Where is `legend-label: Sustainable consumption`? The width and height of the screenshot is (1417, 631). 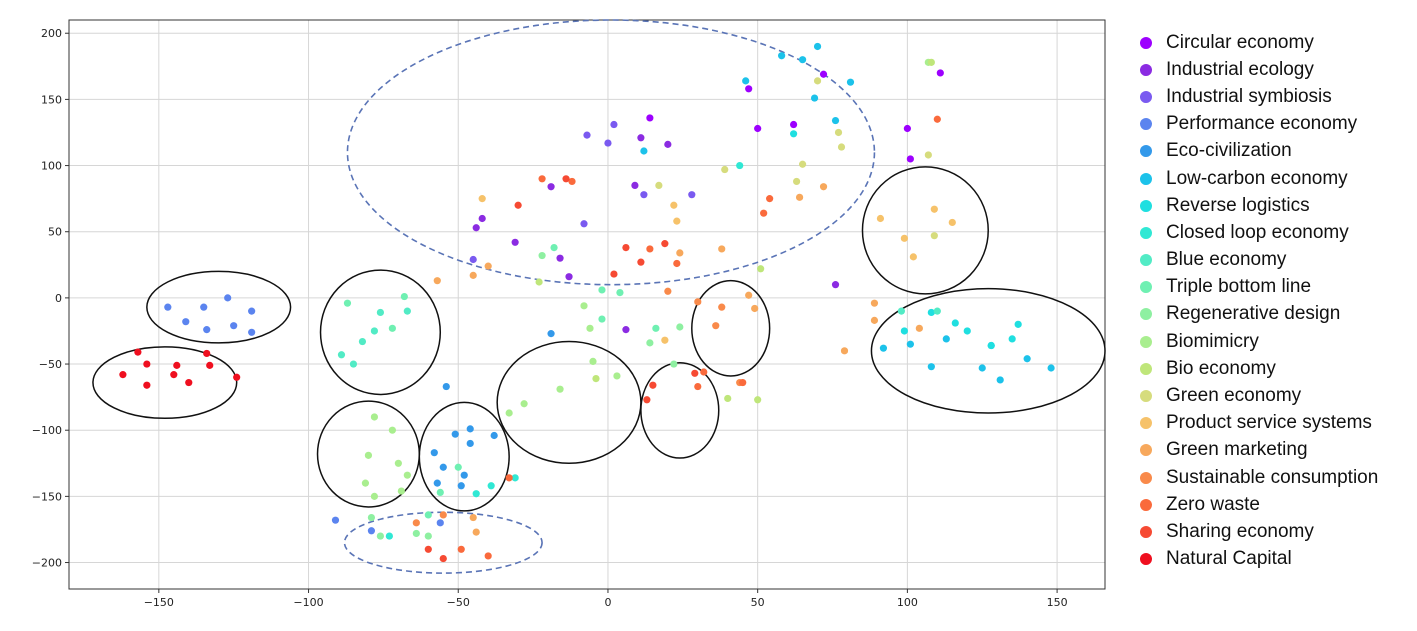 legend-label: Sustainable consumption is located at coordinates (1272, 477).